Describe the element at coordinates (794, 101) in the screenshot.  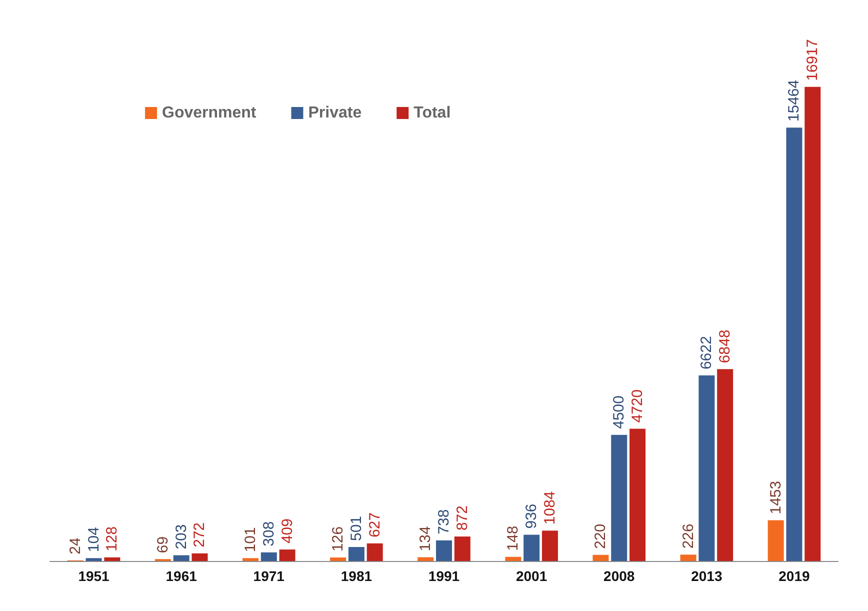
I see `data-label: 15464` at that location.